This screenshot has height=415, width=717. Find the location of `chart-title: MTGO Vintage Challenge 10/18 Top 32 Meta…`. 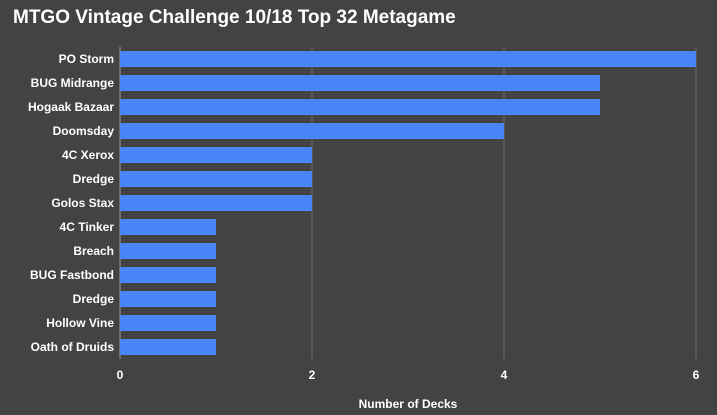

chart-title: MTGO Vintage Challenge 10/18 Top 32 Meta… is located at coordinates (234, 17).